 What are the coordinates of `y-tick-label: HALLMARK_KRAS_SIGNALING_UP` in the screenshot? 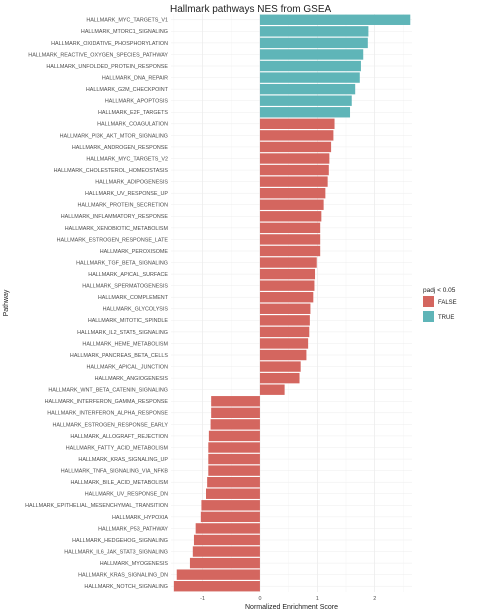 It's located at (123, 460).